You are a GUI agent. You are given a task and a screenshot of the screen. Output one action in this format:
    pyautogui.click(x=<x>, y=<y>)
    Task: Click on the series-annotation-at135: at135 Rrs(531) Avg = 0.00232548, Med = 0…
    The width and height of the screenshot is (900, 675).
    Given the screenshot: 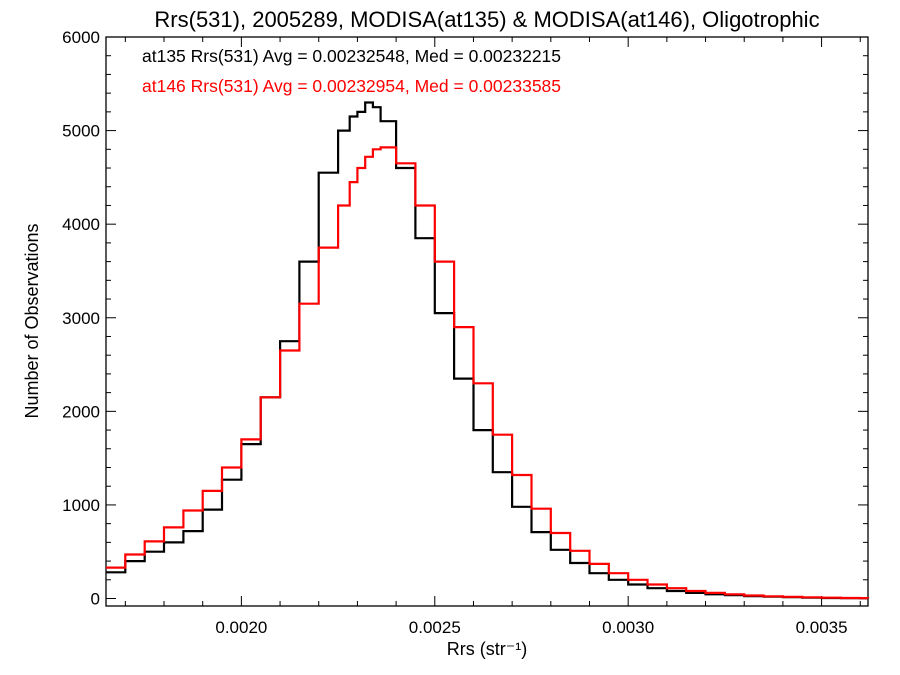 What is the action you would take?
    pyautogui.click(x=351, y=56)
    